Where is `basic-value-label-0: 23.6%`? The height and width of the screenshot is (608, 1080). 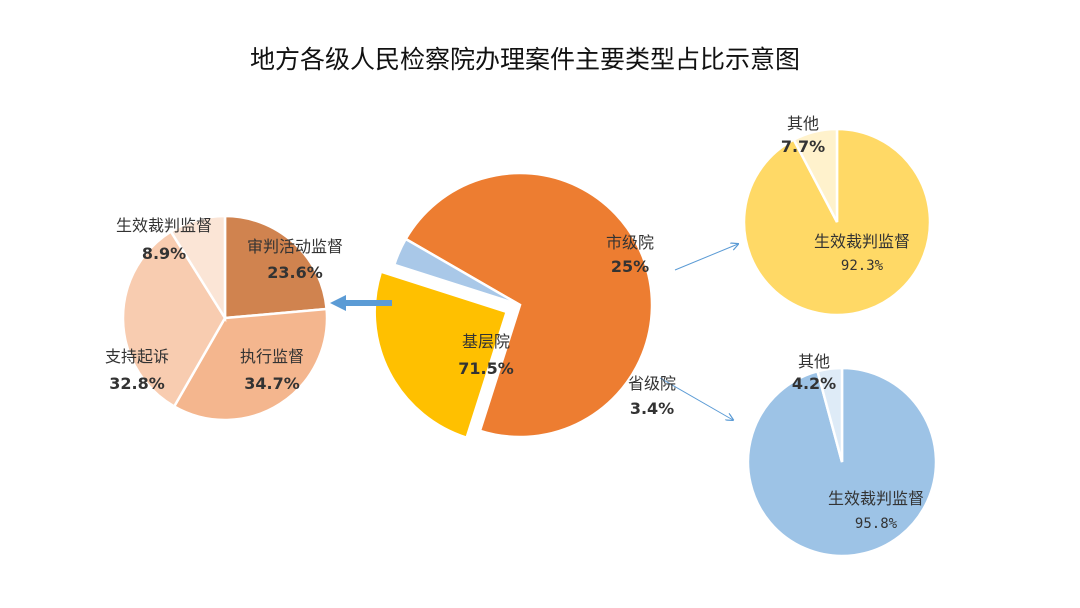 basic-value-label-0: 23.6% is located at coordinates (295, 272).